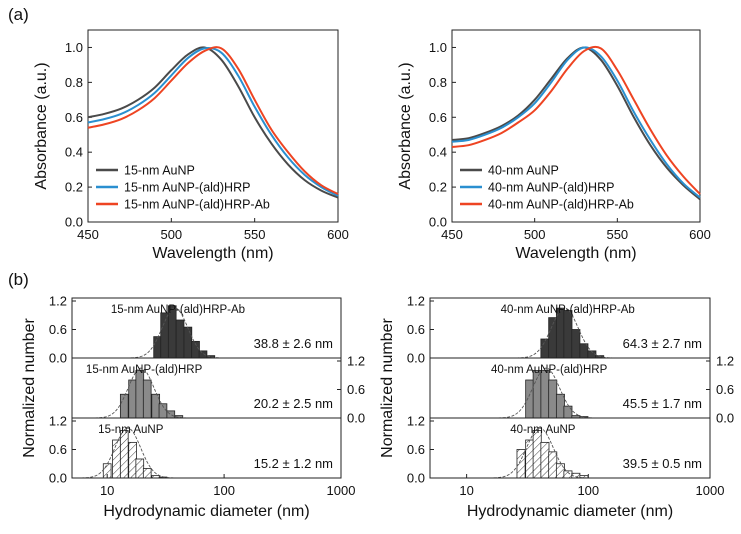 The width and height of the screenshot is (741, 534). Describe the element at coordinates (197, 205) in the screenshot. I see `legend-label-2: 15-nm AuNP-(ald)HRP-Ab` at that location.